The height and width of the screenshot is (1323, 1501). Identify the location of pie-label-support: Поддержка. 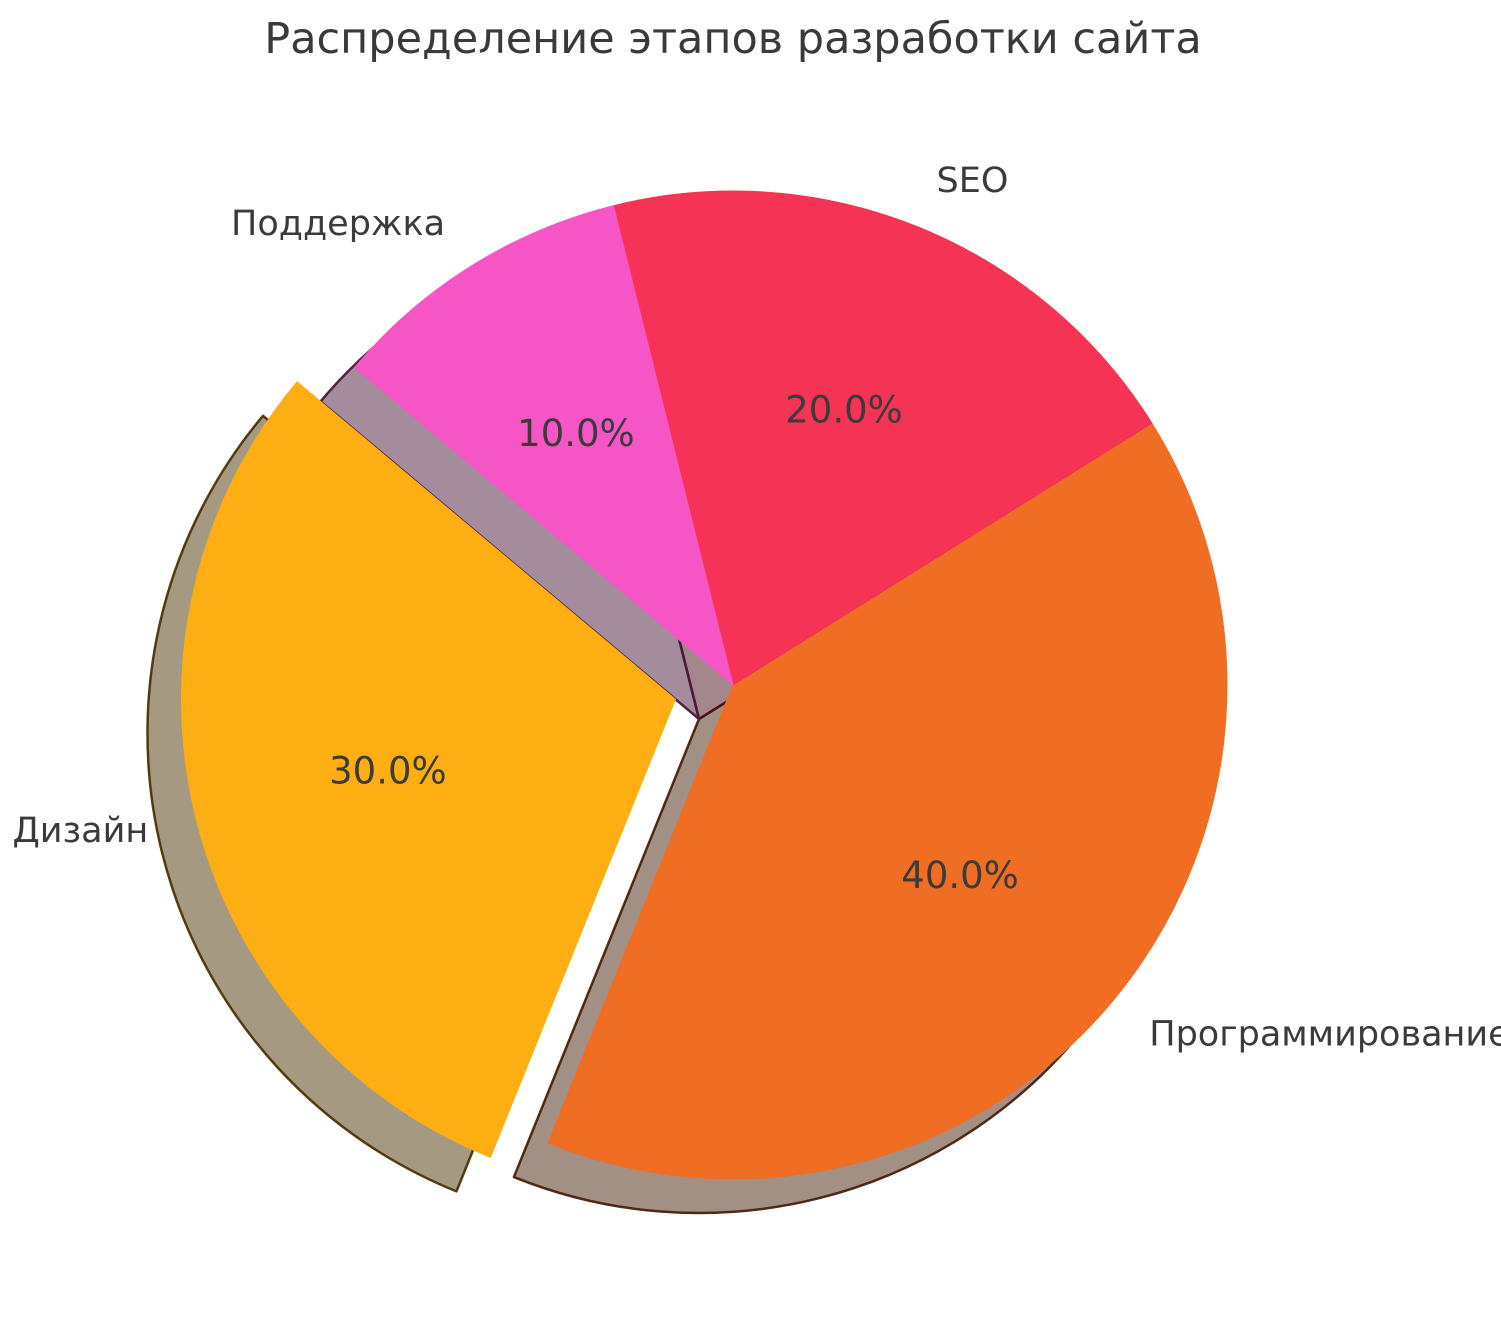
(338, 224).